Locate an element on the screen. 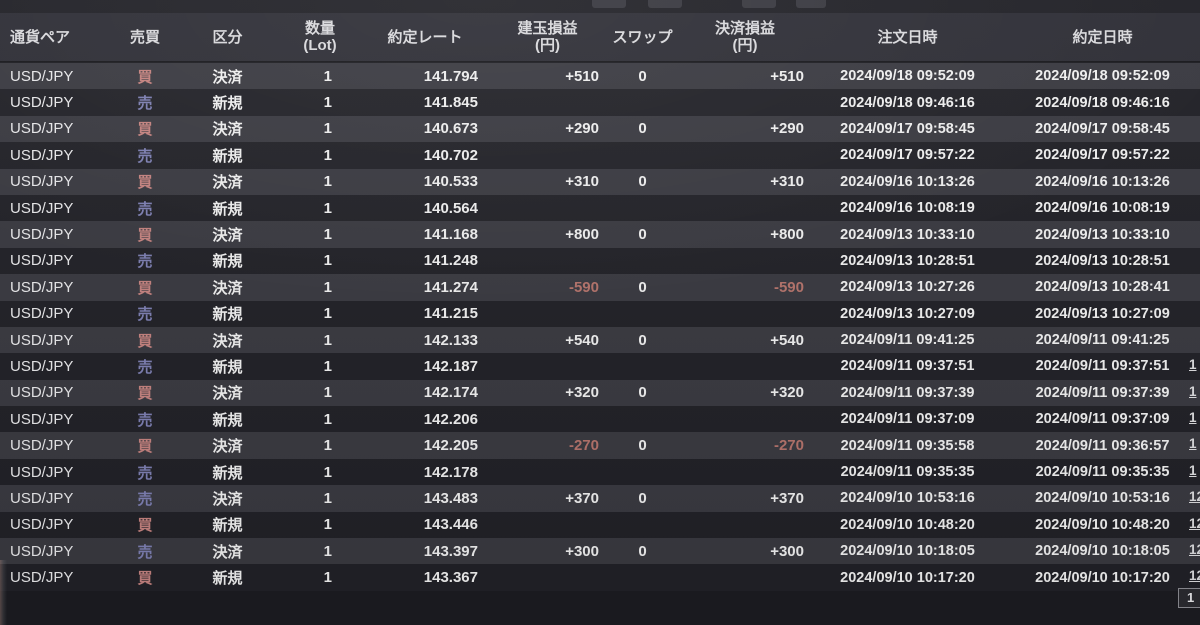  page-number-box: 1 is located at coordinates (1189, 598).